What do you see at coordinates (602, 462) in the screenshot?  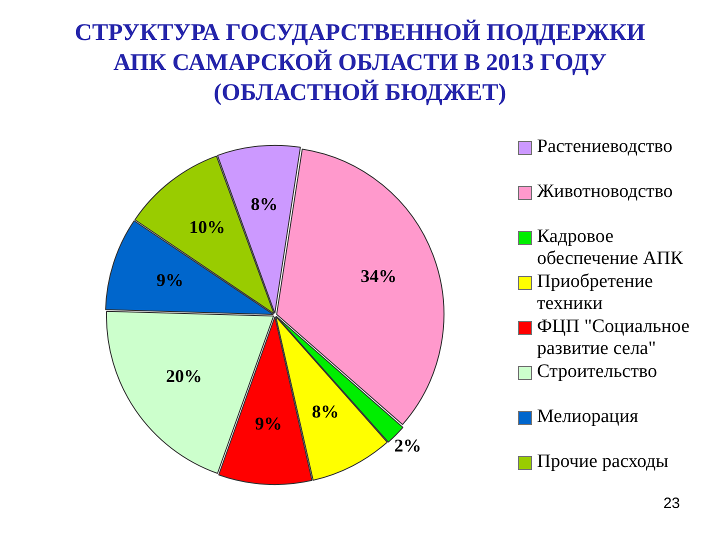 I see `legend-label: Прочие расходы` at bounding box center [602, 462].